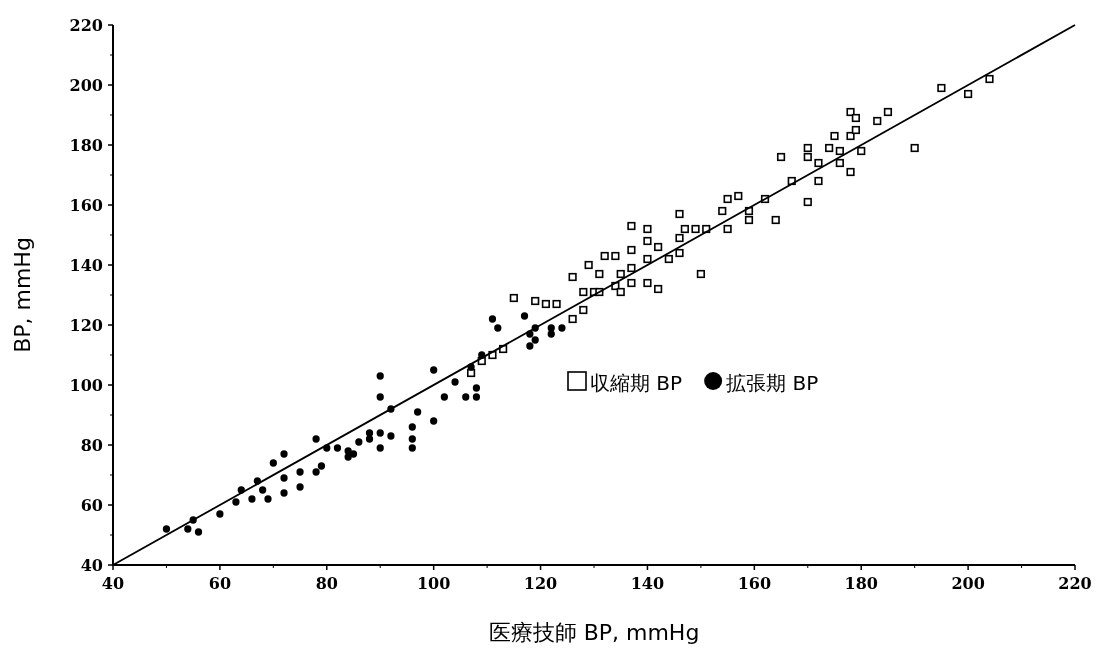 The width and height of the screenshot is (1104, 648). I want to click on y-tick-label: 160, so click(86, 205).